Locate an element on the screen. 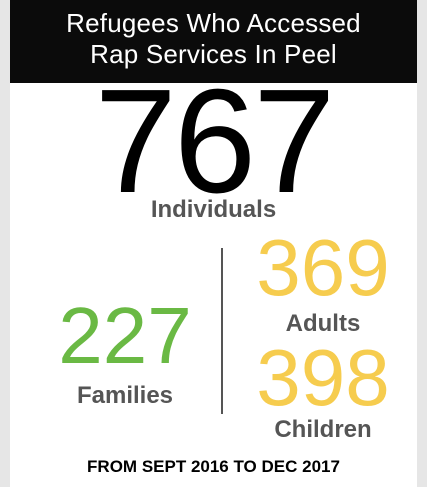  families-label: Families is located at coordinates (125, 395).